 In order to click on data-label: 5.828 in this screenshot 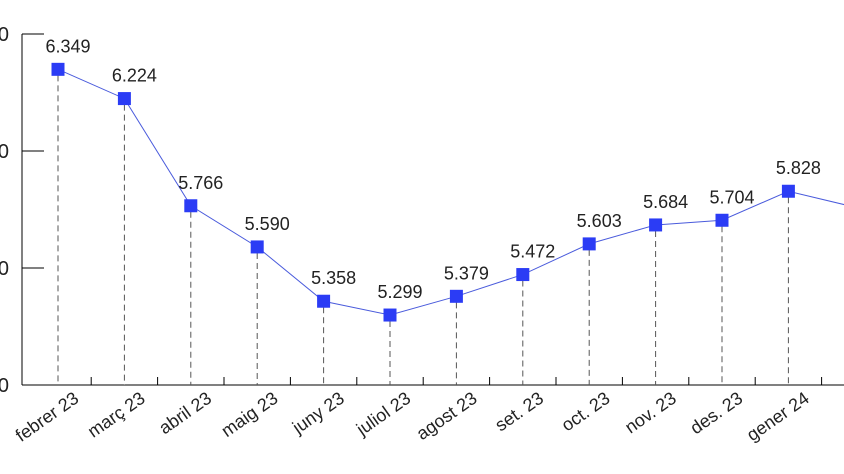, I will do `click(798, 168)`.